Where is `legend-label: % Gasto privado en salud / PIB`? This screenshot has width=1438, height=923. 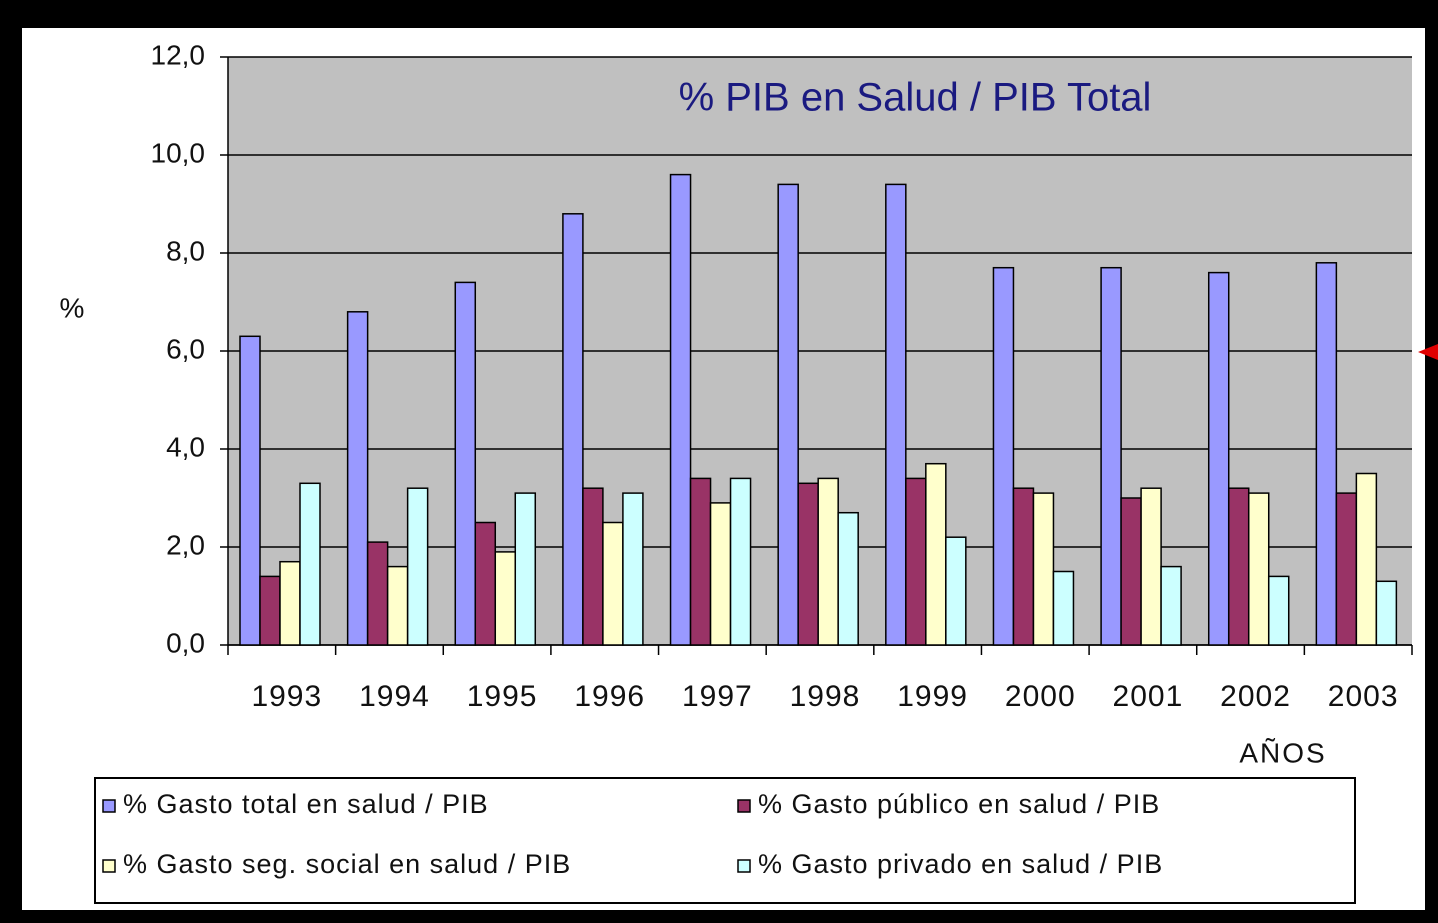
legend-label: % Gasto privado en salud / PIB is located at coordinates (960, 864).